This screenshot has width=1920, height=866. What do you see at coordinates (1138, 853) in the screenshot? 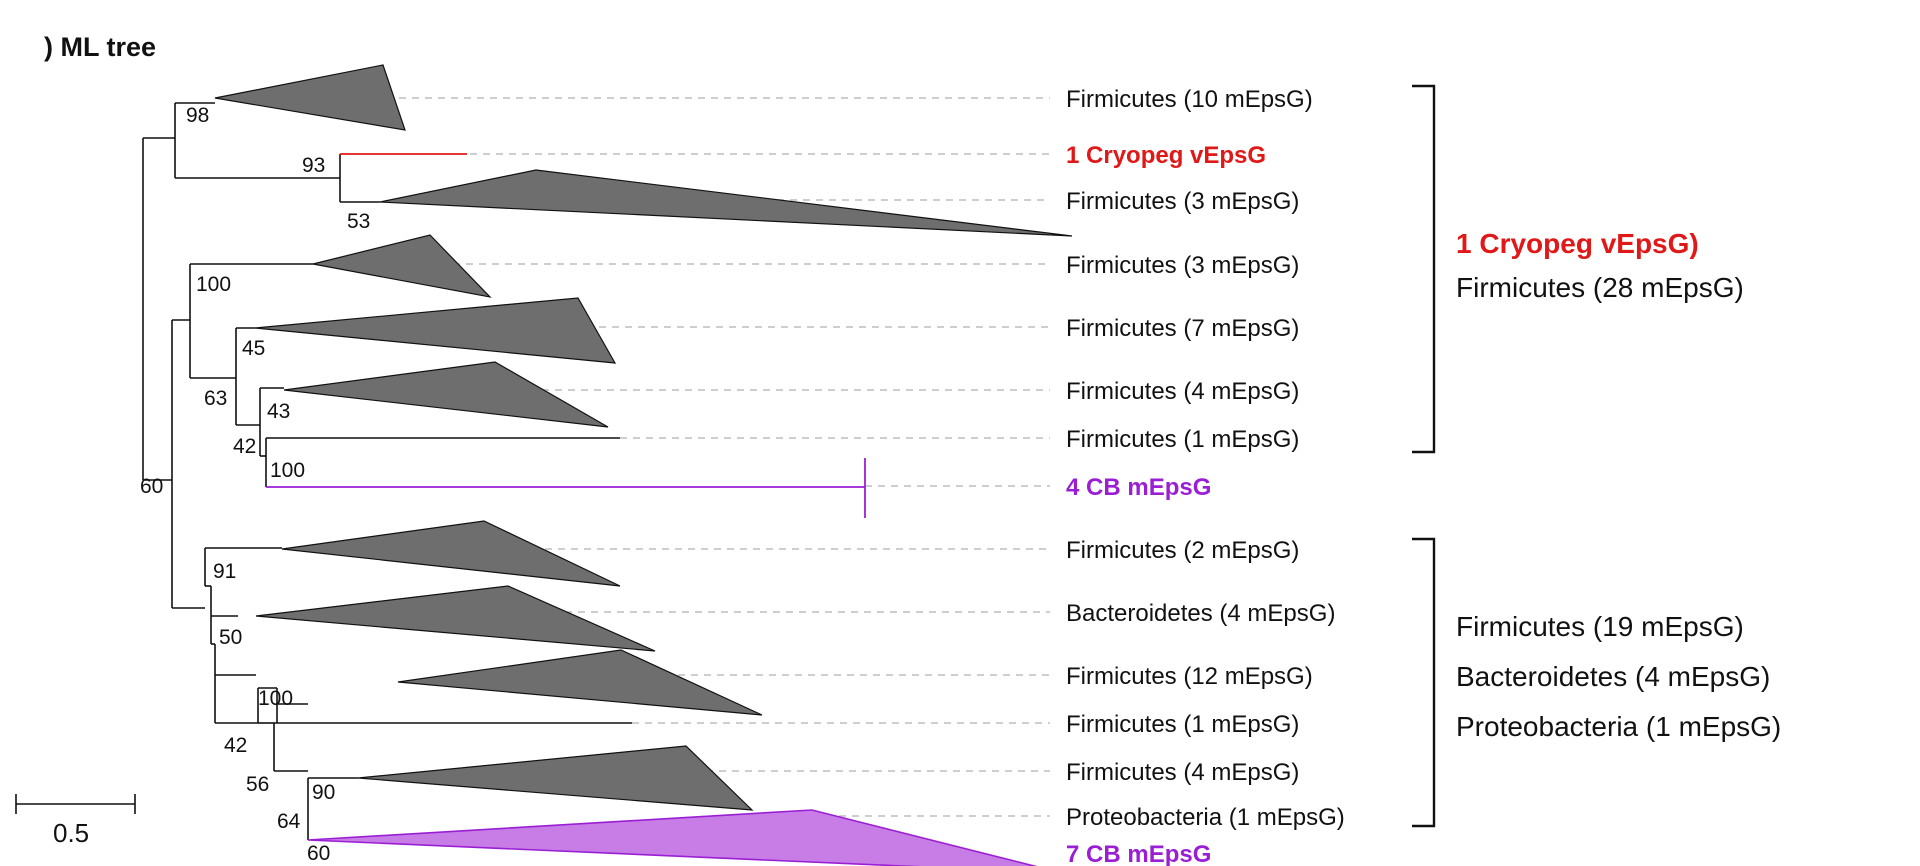
I see `leaf-label-cb: 7 CB mEpsG` at bounding box center [1138, 853].